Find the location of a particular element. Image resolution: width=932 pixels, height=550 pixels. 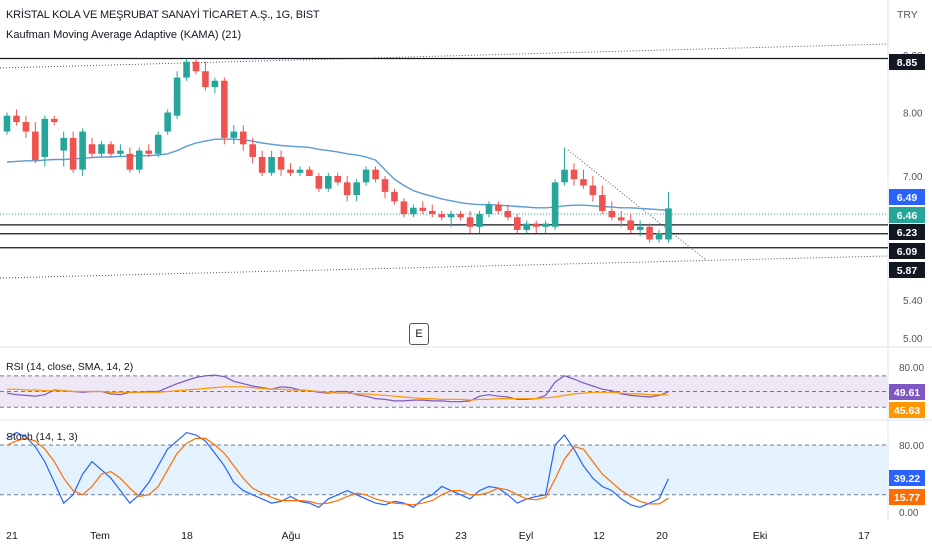

rsi-ma-line is located at coordinates (338, 393).